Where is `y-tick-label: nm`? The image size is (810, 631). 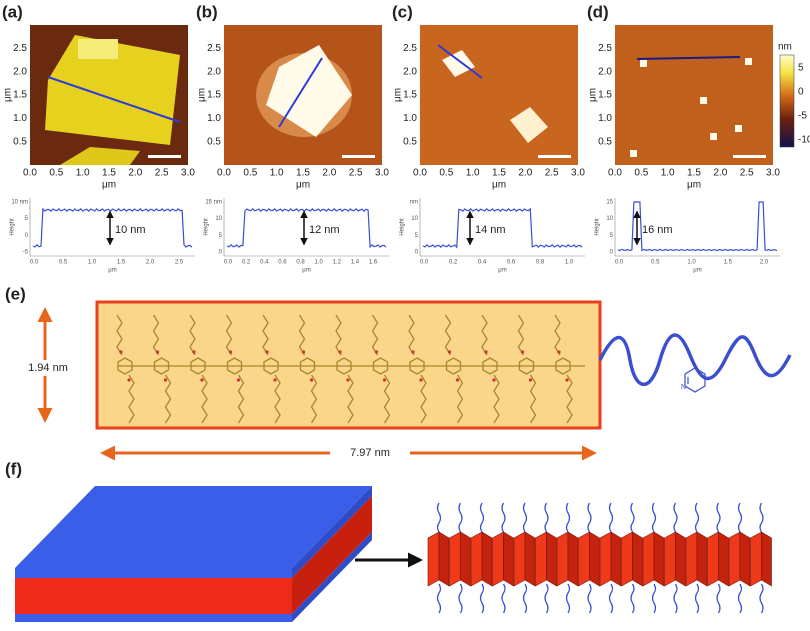
y-tick-label: nm is located at coordinates (414, 203).